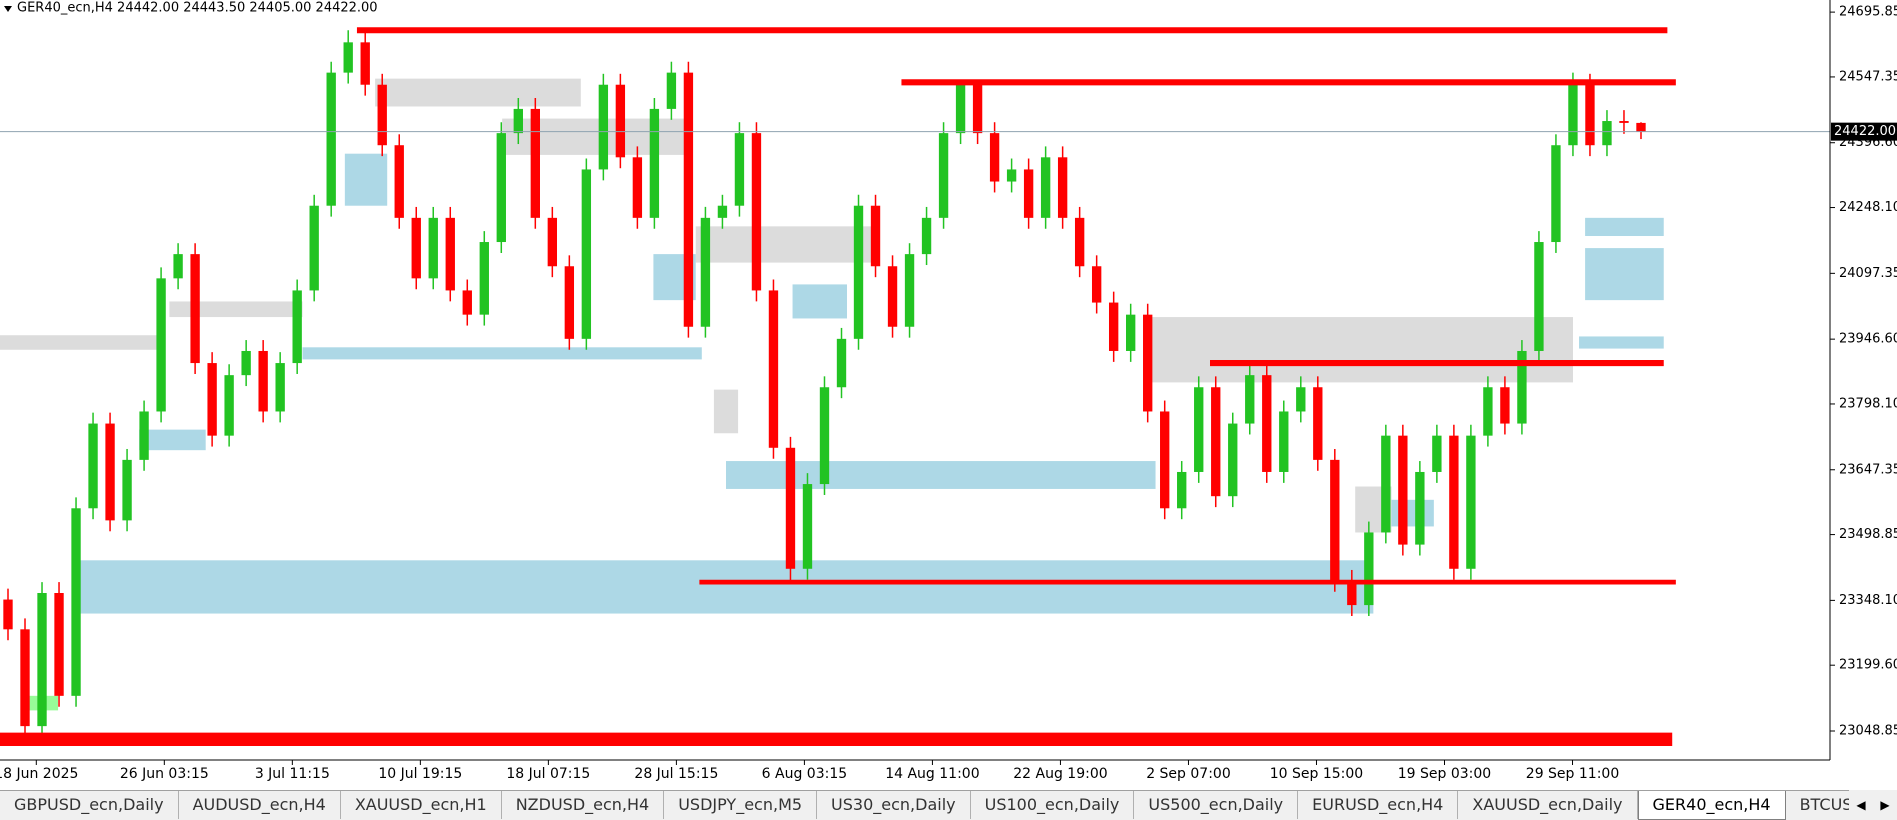 This screenshot has height=820, width=1897. What do you see at coordinates (8, 9) in the screenshot?
I see `menu-triangle` at bounding box center [8, 9].